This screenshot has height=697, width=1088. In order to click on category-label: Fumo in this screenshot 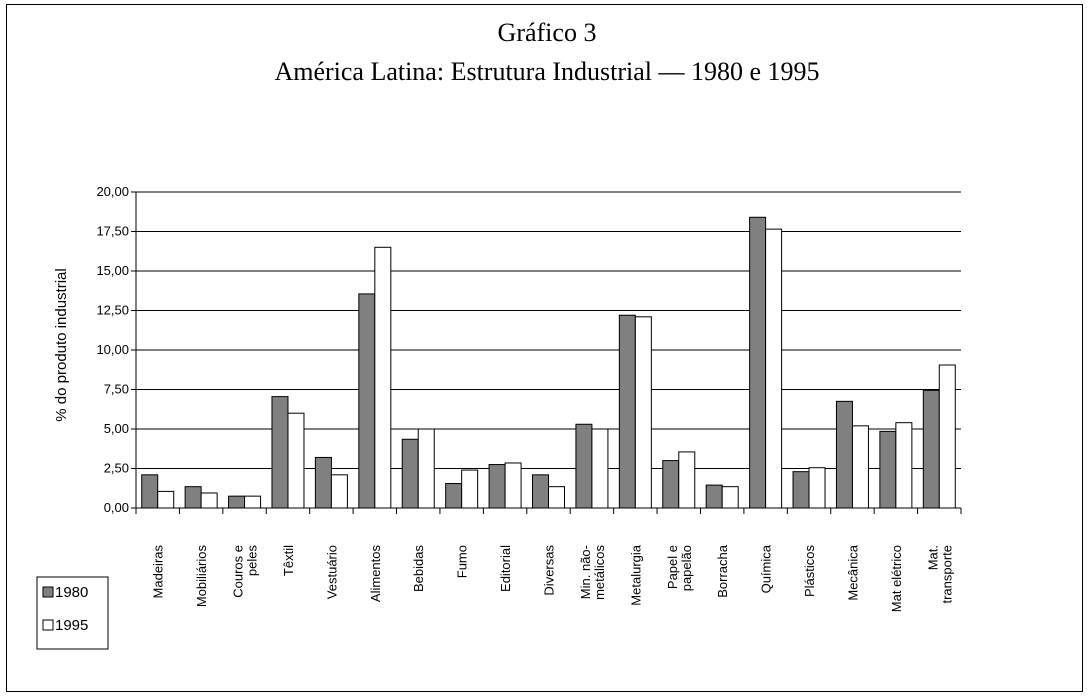, I will do `click(462, 561)`.